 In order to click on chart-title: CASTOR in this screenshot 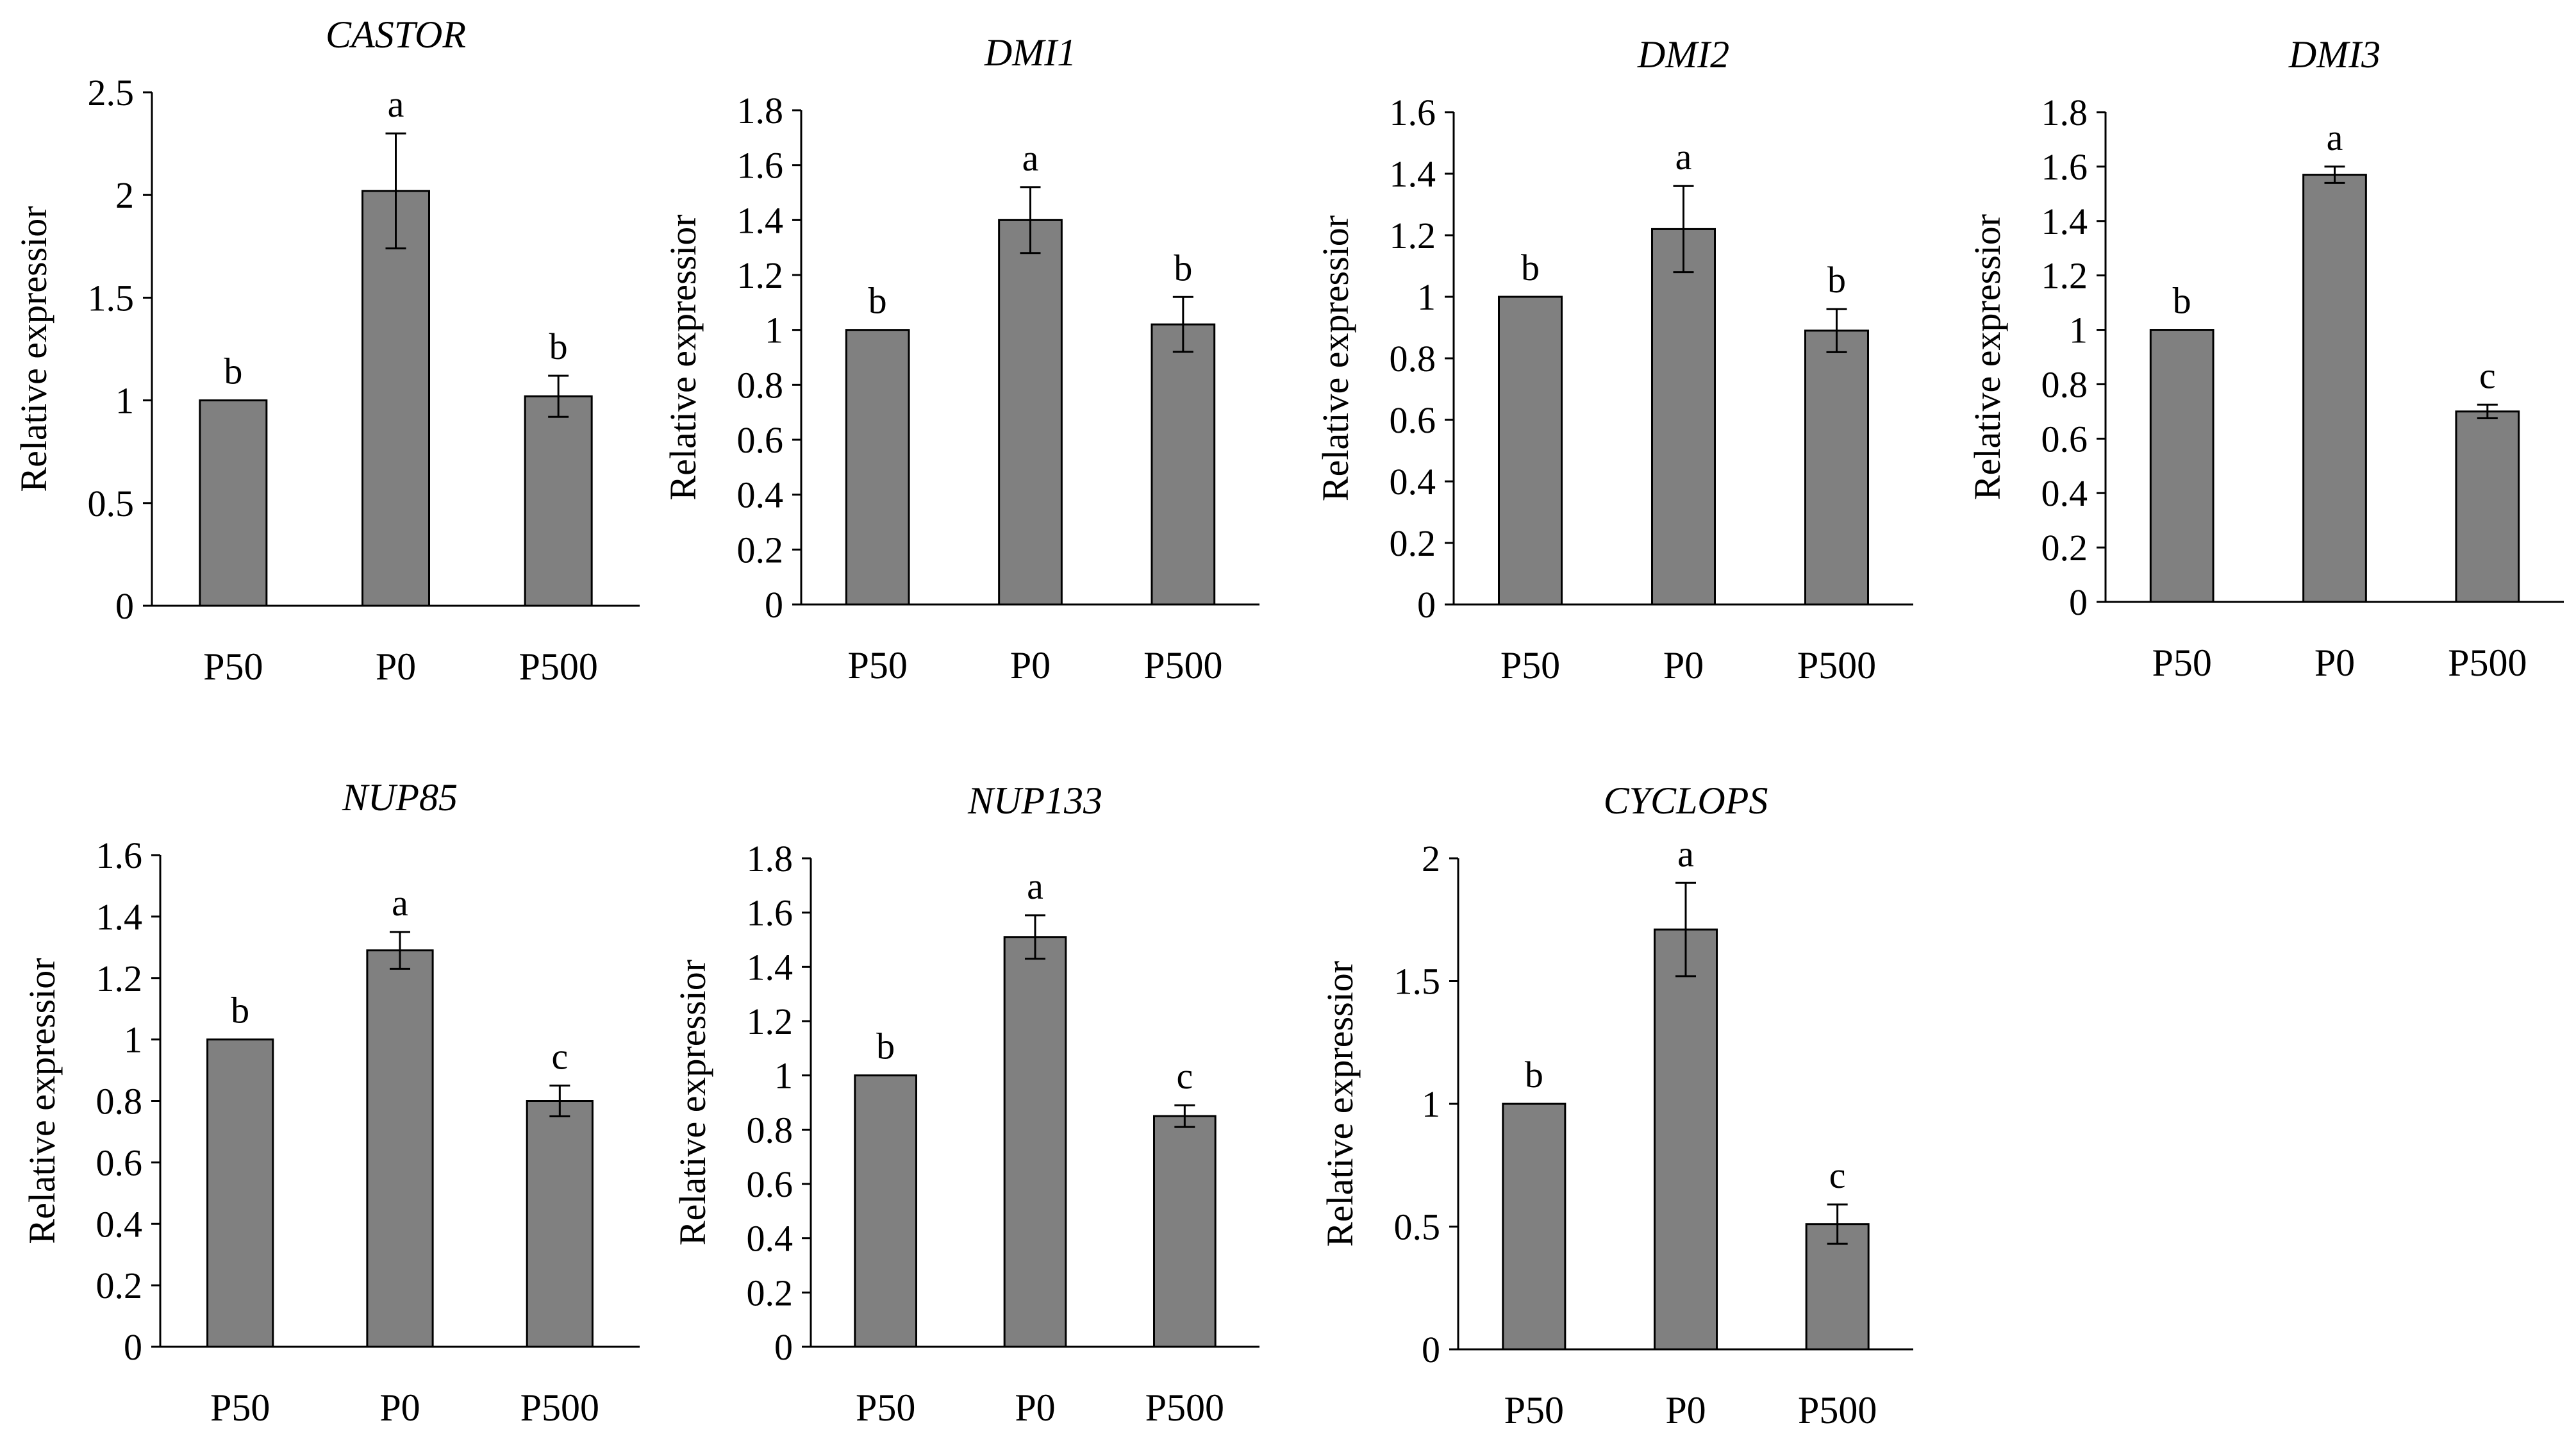, I will do `click(396, 34)`.